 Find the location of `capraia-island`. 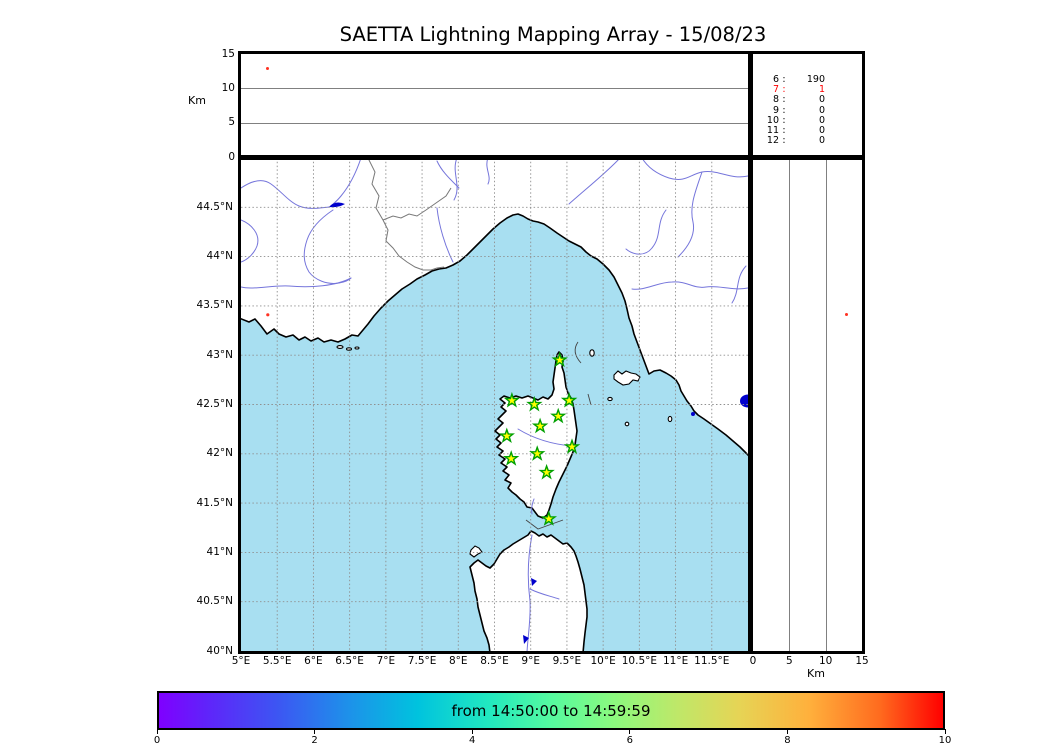

capraia-island is located at coordinates (592, 353).